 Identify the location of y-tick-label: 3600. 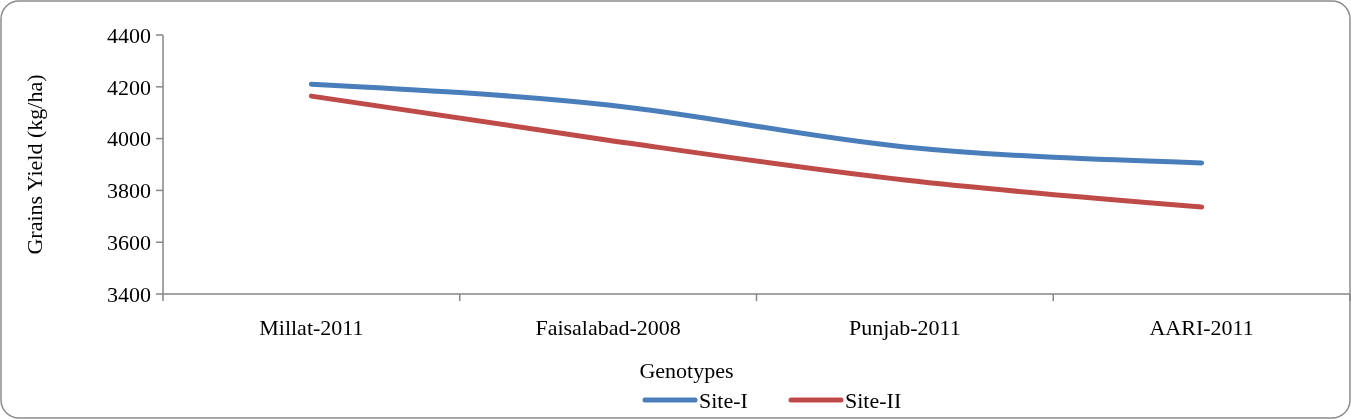
(129, 242).